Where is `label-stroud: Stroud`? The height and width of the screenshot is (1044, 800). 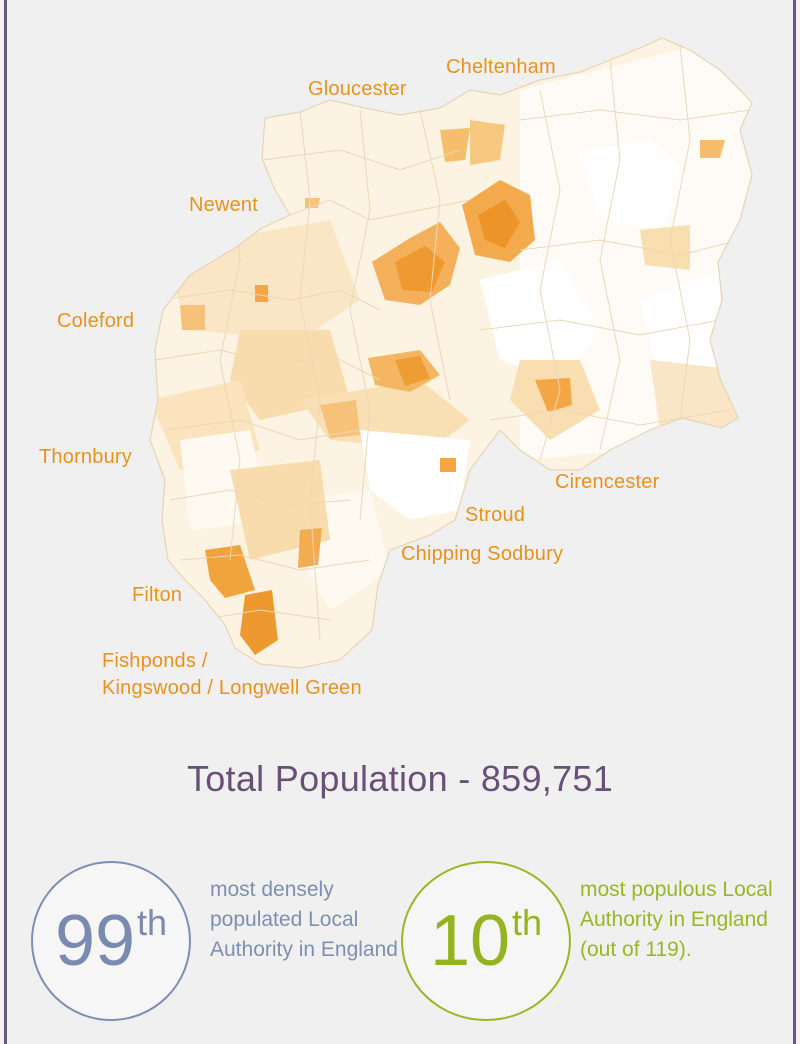
label-stroud: Stroud is located at coordinates (495, 515).